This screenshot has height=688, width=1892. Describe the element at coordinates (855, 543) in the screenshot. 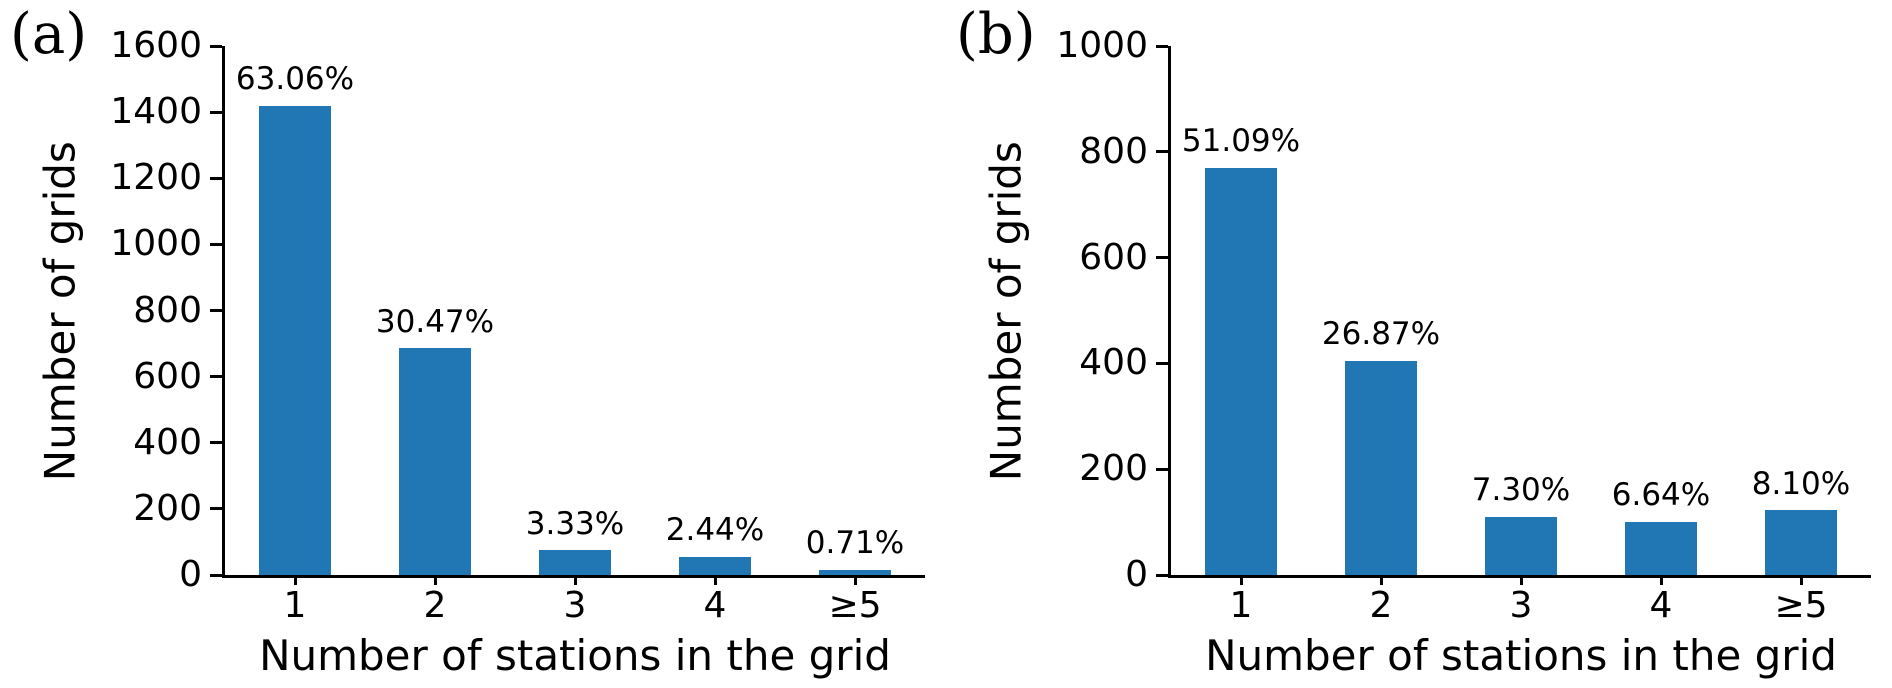

I see `bar-value-label: 0.71%` at that location.